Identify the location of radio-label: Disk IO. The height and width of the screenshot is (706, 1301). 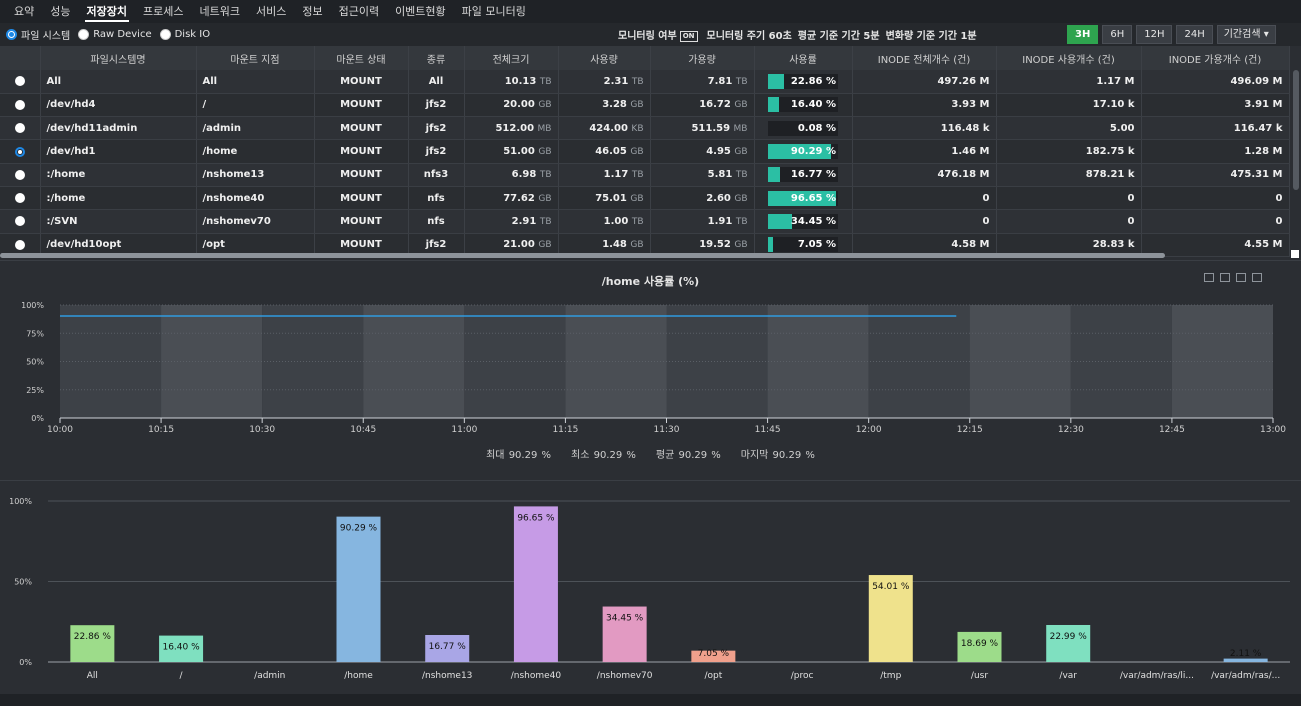
(192, 34).